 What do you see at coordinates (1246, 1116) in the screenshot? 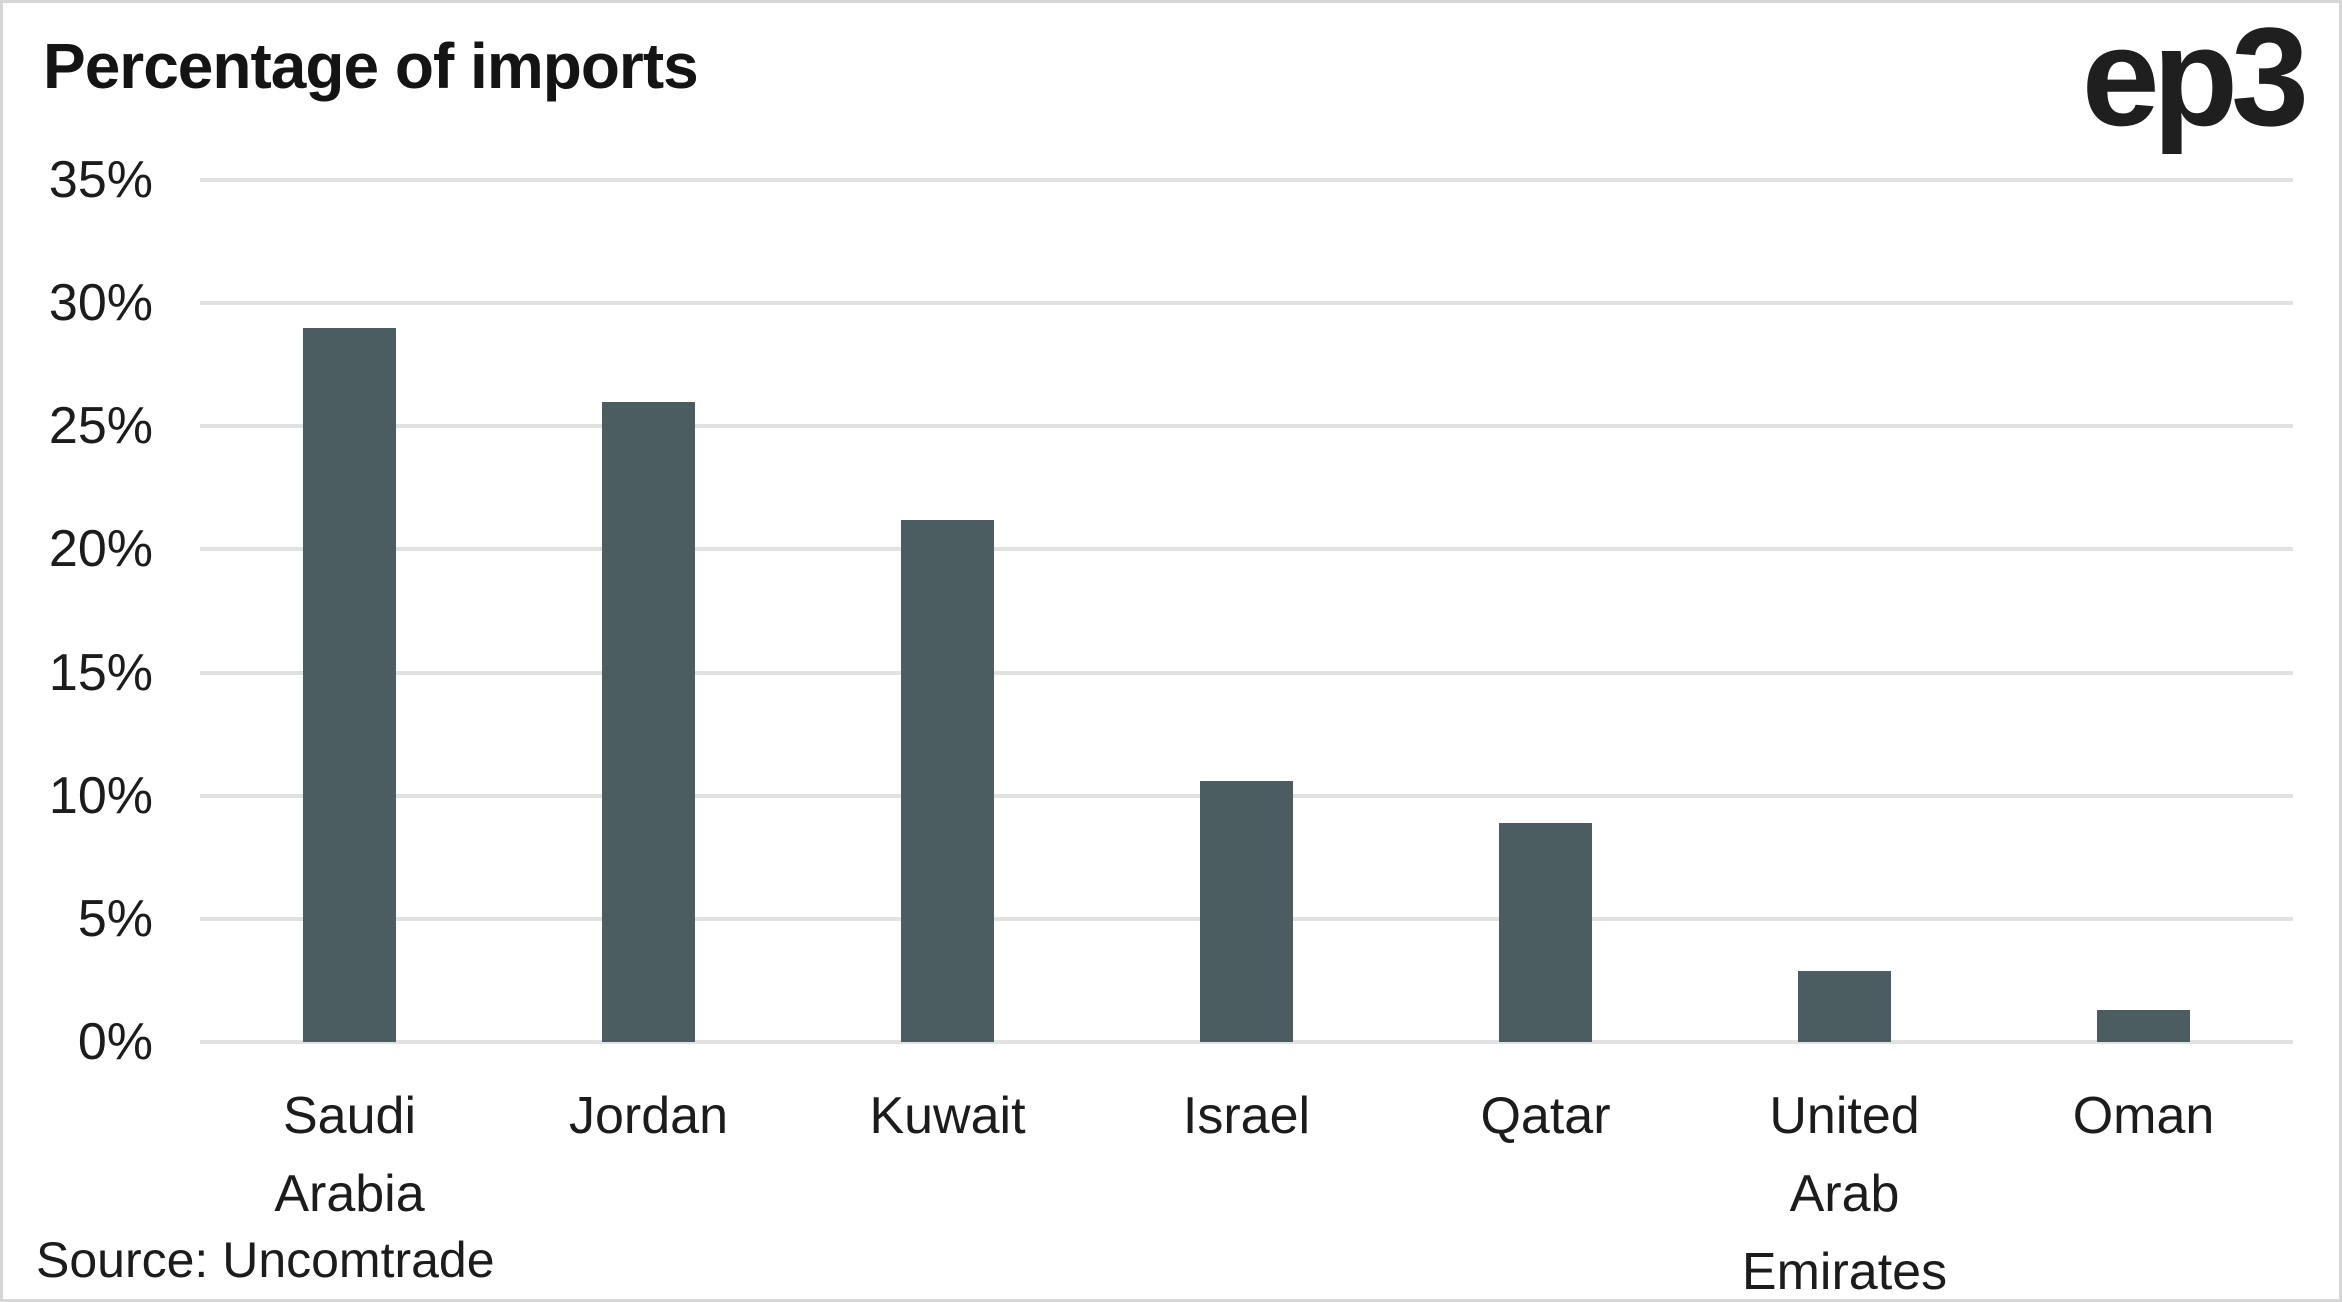
I see `x-axis-label-israel: Israel` at bounding box center [1246, 1116].